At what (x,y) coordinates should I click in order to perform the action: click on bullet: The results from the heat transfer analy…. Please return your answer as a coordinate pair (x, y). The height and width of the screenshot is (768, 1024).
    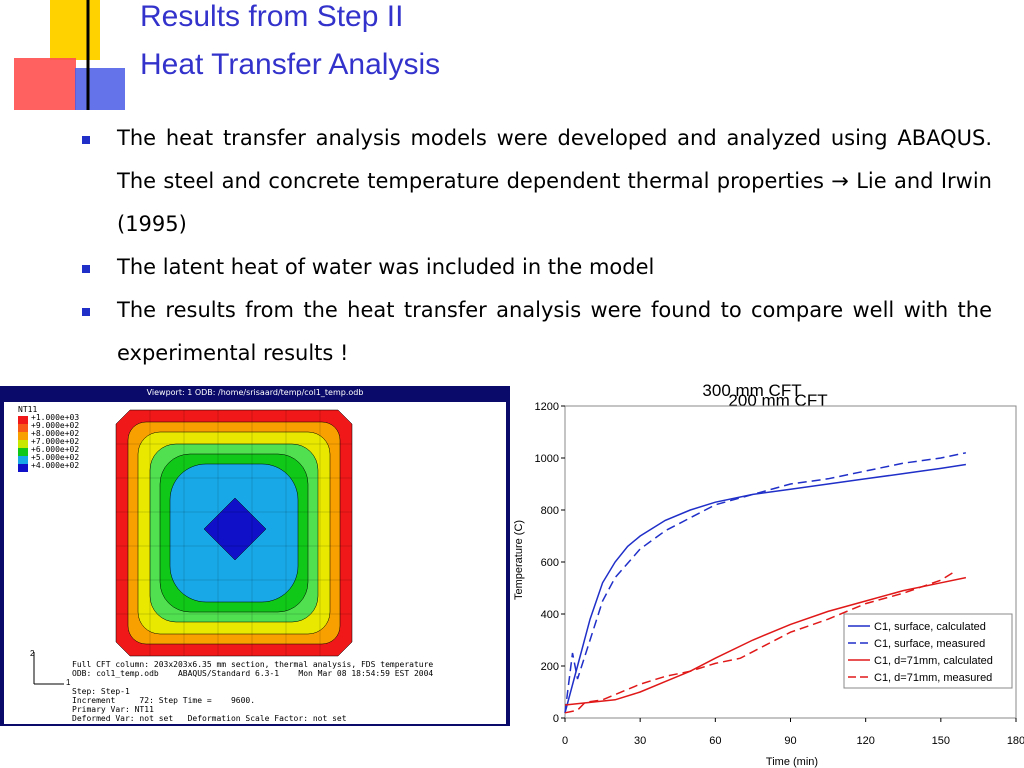
    Looking at the image, I should click on (554, 331).